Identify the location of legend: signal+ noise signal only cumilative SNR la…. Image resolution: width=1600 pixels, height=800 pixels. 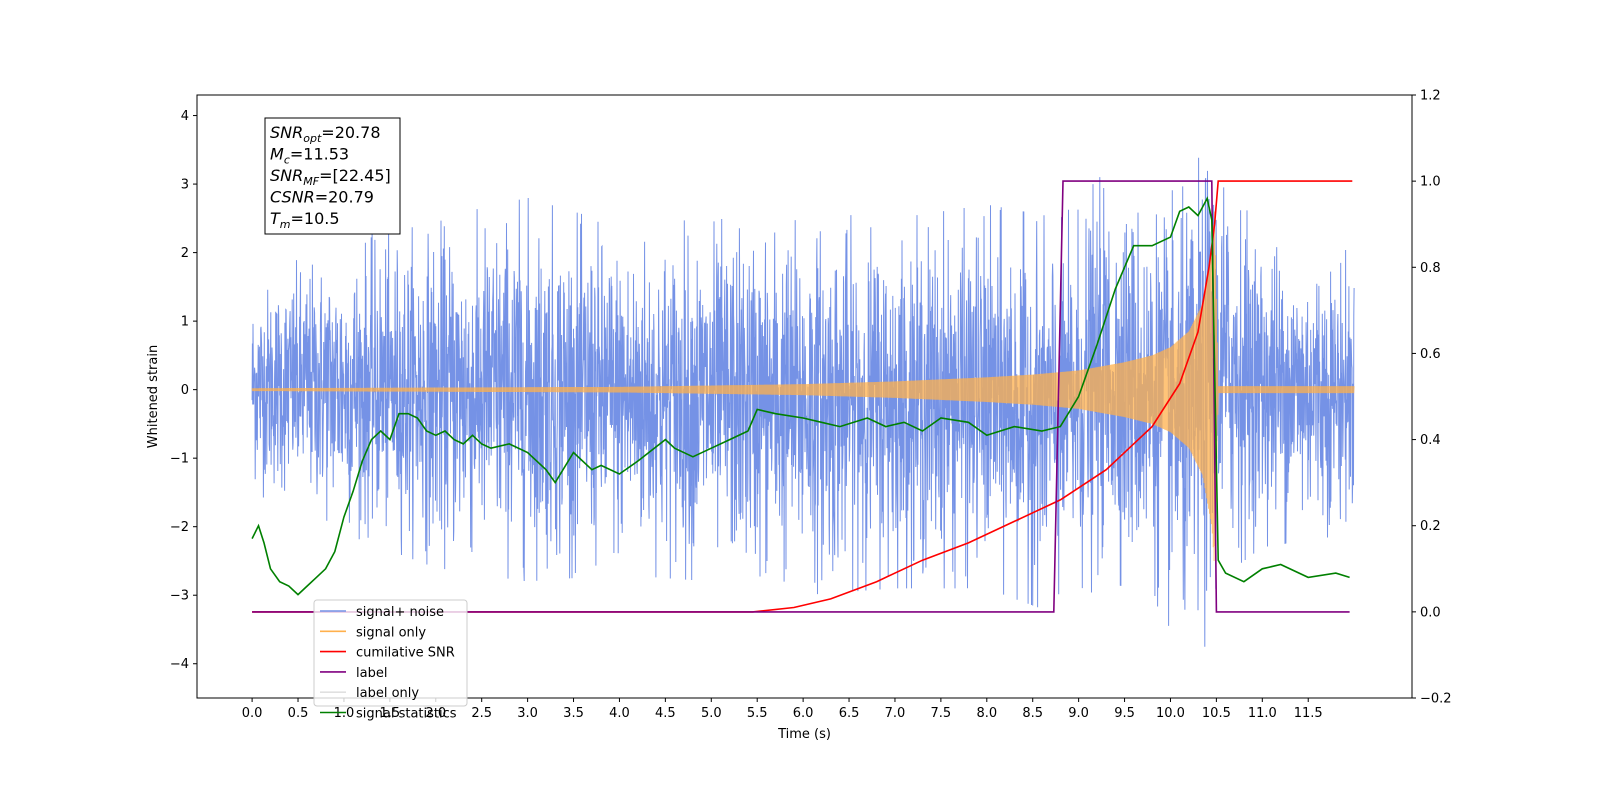
(390, 660).